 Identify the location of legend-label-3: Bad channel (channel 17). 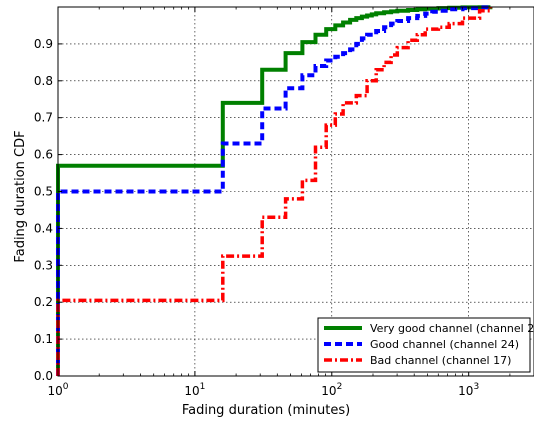
(440, 360).